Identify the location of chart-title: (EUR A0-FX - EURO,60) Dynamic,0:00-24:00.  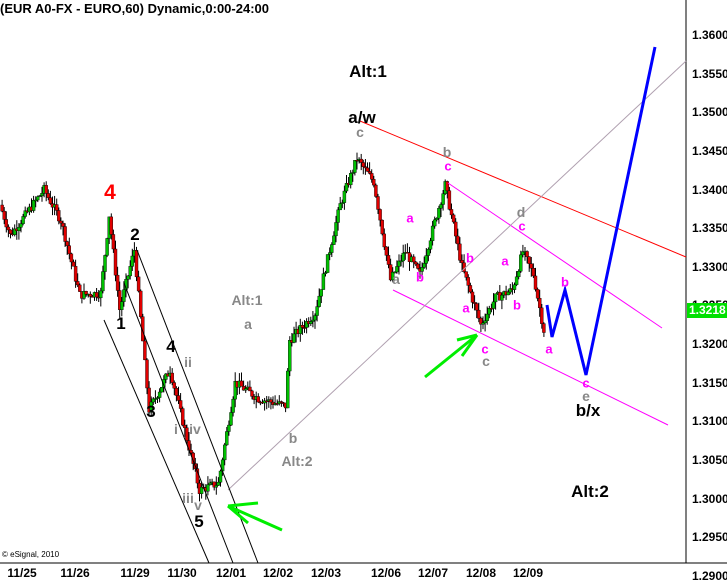
(134, 8).